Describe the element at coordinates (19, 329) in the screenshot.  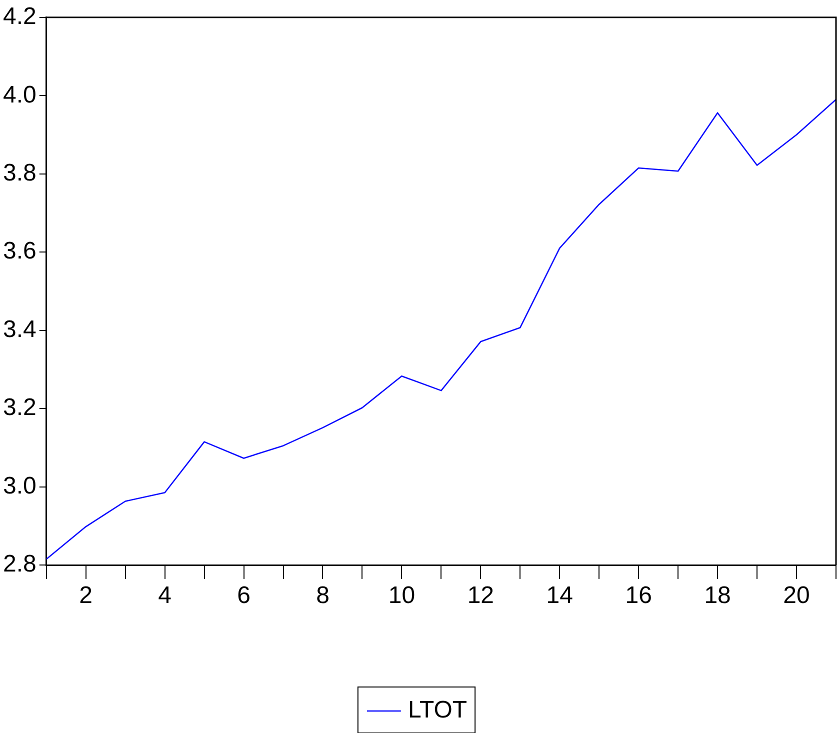
I see `y-tick-label: 3.4` at that location.